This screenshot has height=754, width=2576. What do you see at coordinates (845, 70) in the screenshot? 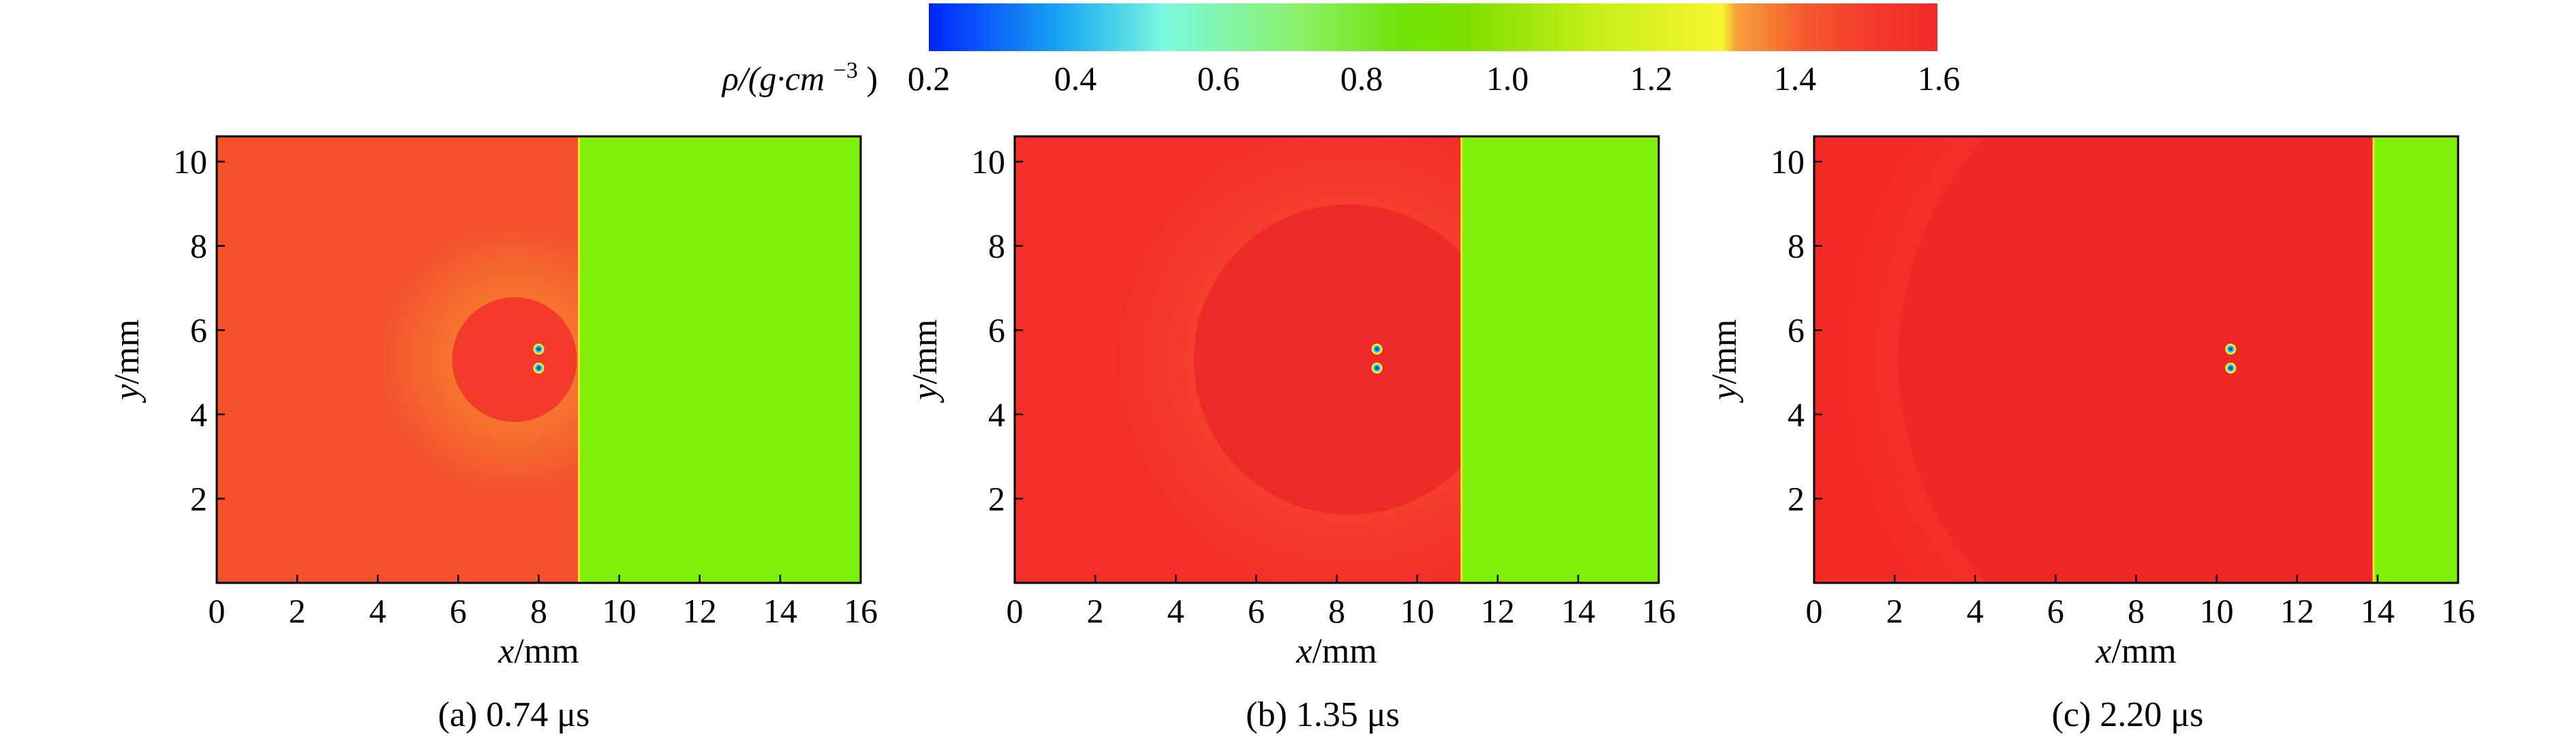
I see `colorbar-label-sup: −3` at bounding box center [845, 70].